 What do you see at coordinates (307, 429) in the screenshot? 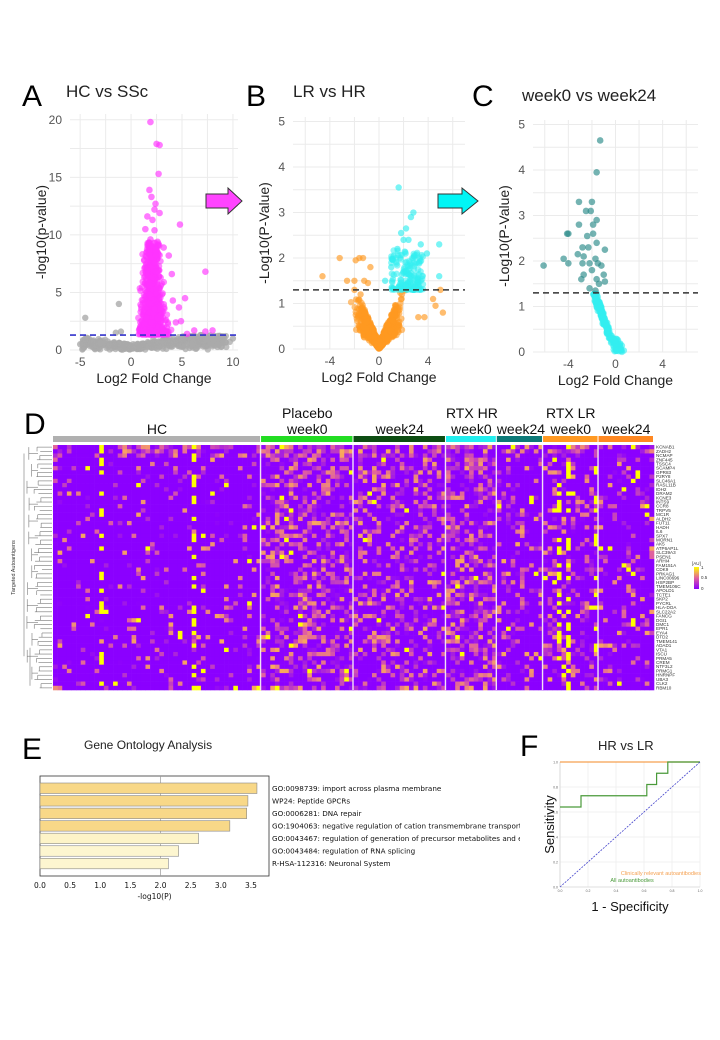
I see `group-label-sub: week0` at bounding box center [307, 429].